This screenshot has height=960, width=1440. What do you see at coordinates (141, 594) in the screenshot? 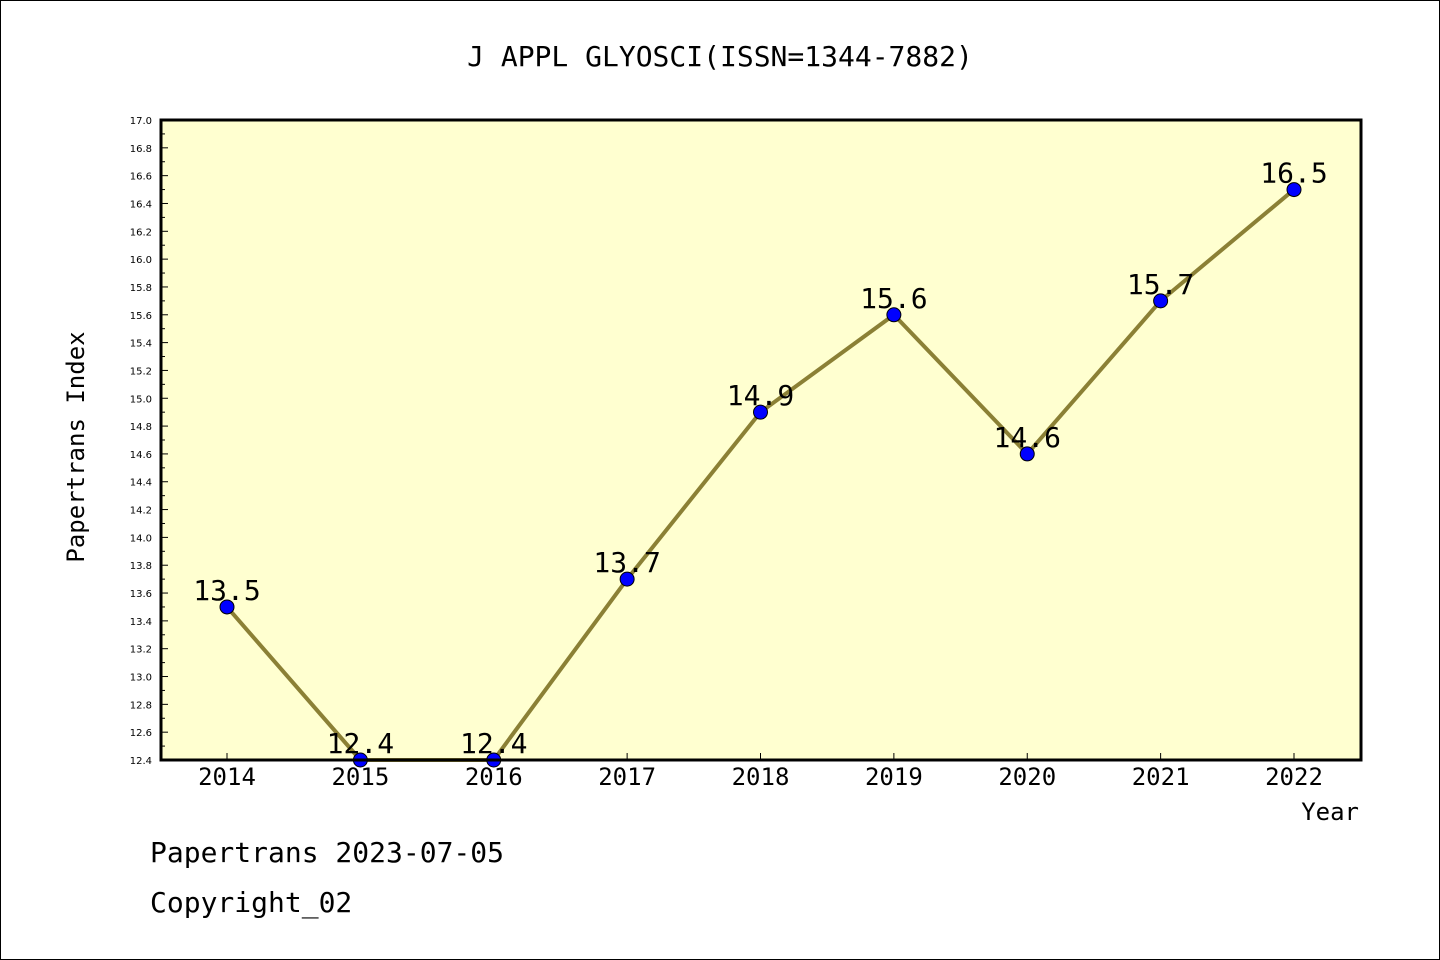
I see `y-tick-label: 13.6` at bounding box center [141, 594].